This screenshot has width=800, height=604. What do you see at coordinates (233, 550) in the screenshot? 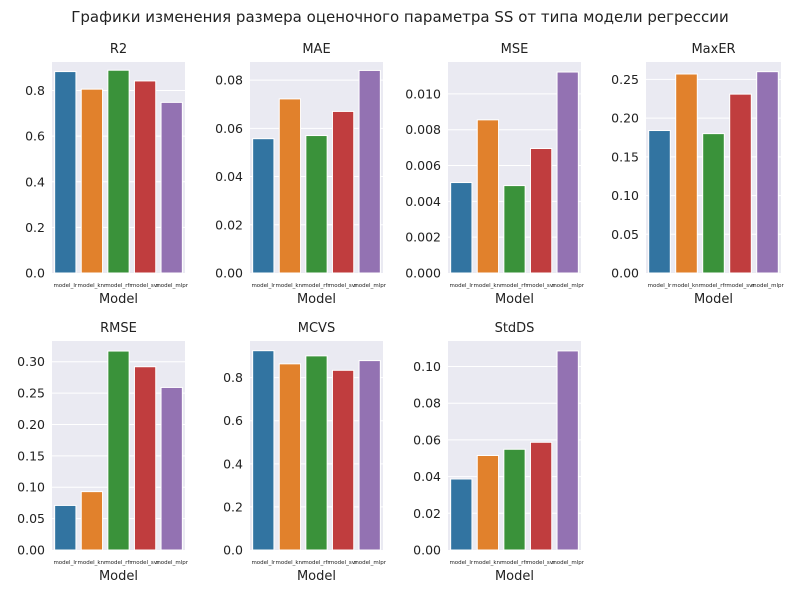
I see `y-tick-label: 0.0` at bounding box center [233, 550].